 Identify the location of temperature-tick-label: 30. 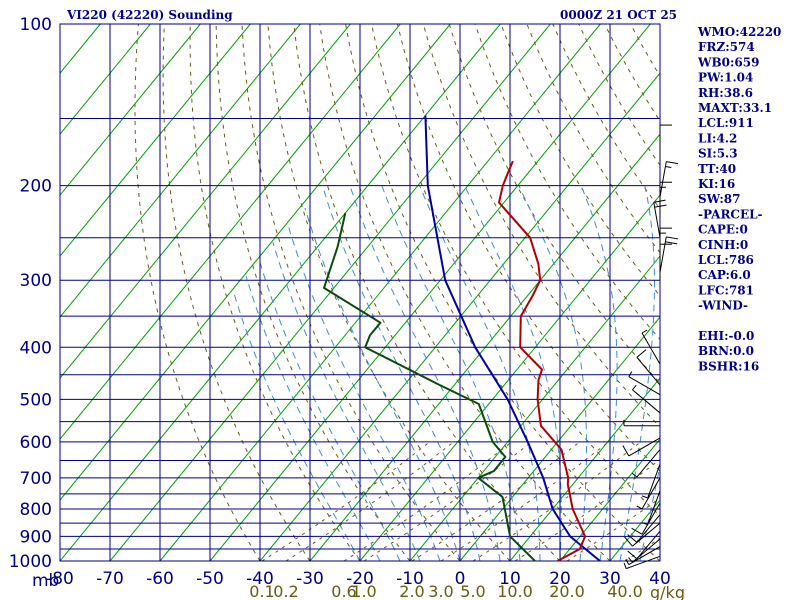
(610, 579).